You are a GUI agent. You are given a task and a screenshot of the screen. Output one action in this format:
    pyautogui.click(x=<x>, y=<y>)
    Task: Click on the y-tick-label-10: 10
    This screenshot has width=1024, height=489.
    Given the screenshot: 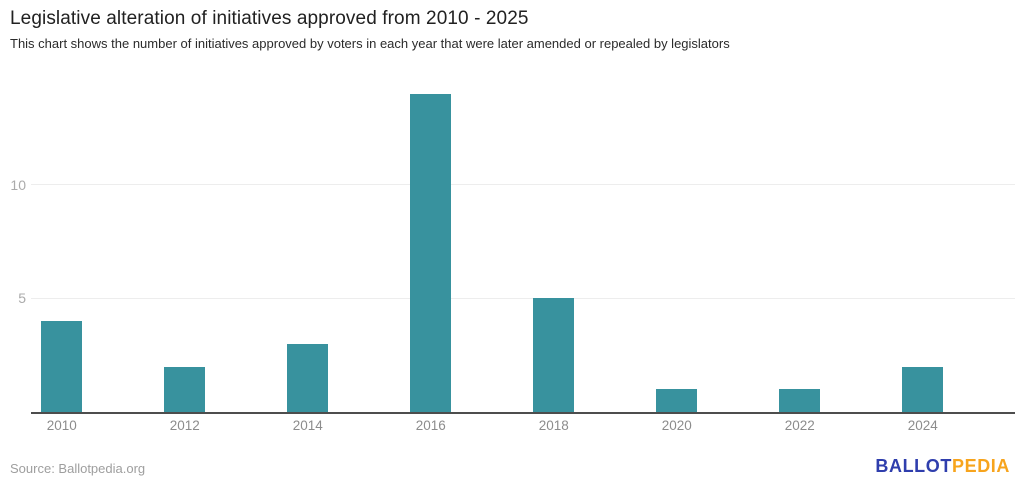 What is the action you would take?
    pyautogui.click(x=18, y=184)
    